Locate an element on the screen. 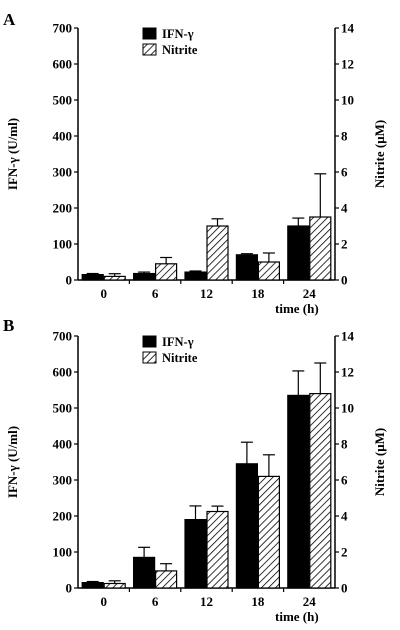  panel-label: A is located at coordinates (9, 19).